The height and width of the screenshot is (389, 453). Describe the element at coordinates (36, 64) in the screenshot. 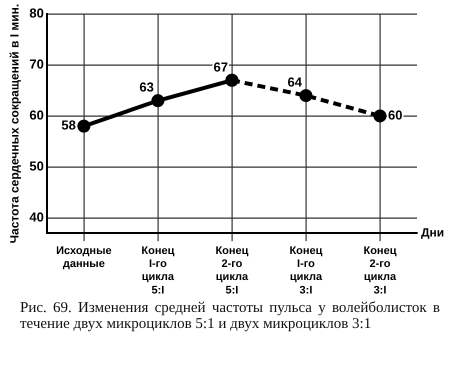

I see `y-tick-label: 70` at that location.